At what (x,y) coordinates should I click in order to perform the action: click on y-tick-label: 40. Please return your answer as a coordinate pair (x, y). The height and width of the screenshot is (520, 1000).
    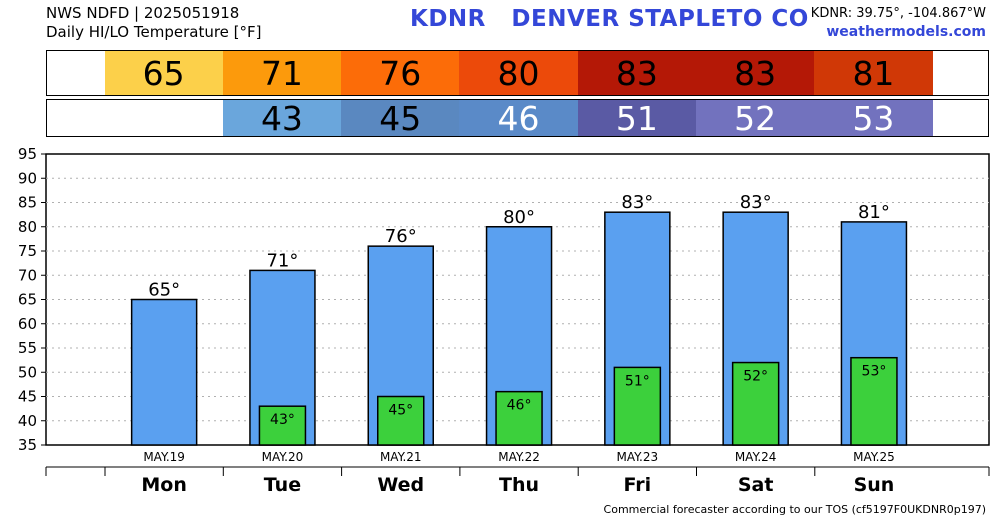
    Looking at the image, I should click on (27, 421).